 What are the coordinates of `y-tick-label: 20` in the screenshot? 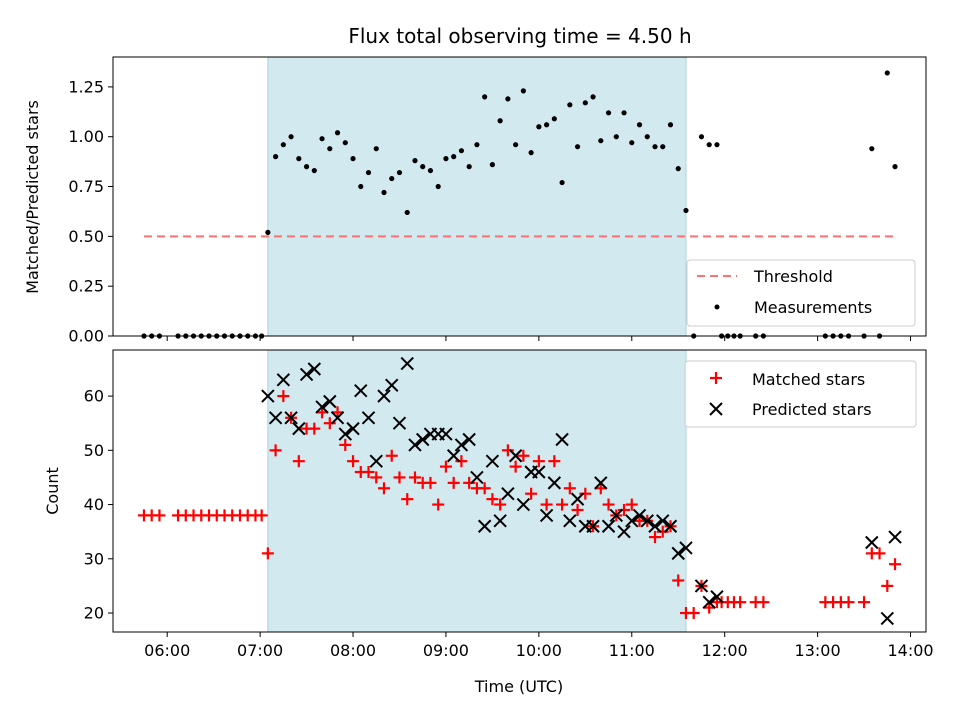 It's located at (94, 613).